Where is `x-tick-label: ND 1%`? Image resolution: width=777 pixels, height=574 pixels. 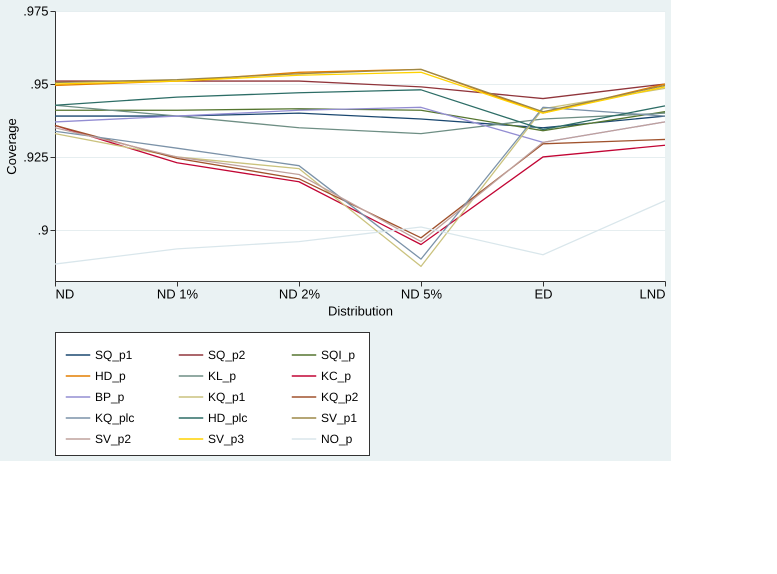 x-tick-label: ND 1% is located at coordinates (177, 294).